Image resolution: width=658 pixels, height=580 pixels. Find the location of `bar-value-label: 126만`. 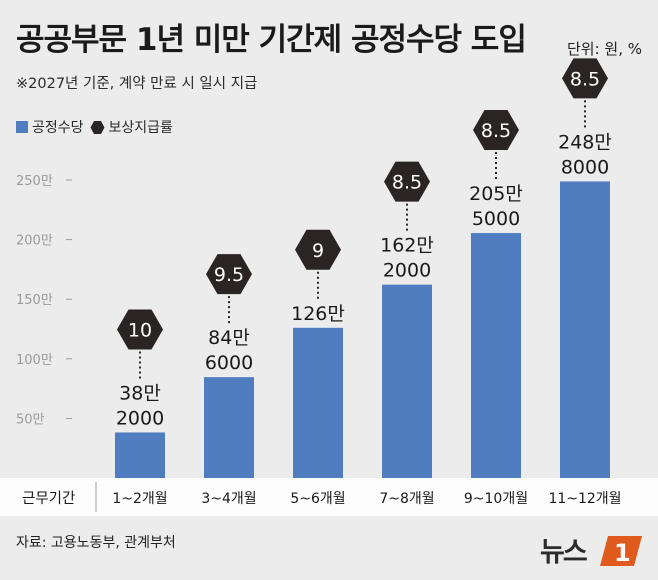

bar-value-label: 126만 is located at coordinates (318, 314).